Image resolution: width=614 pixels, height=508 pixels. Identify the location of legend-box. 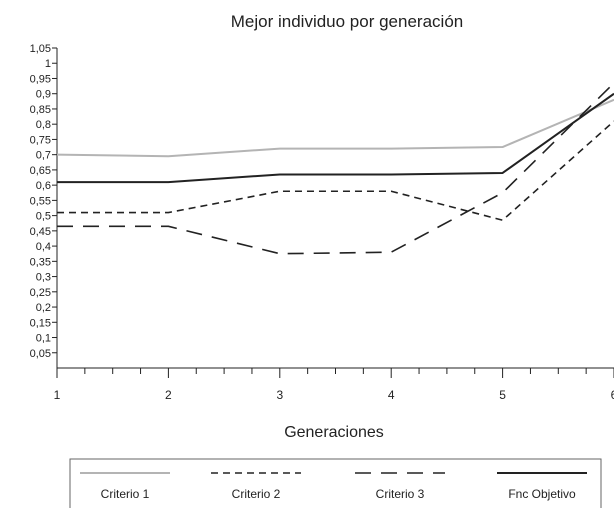
(335, 483).